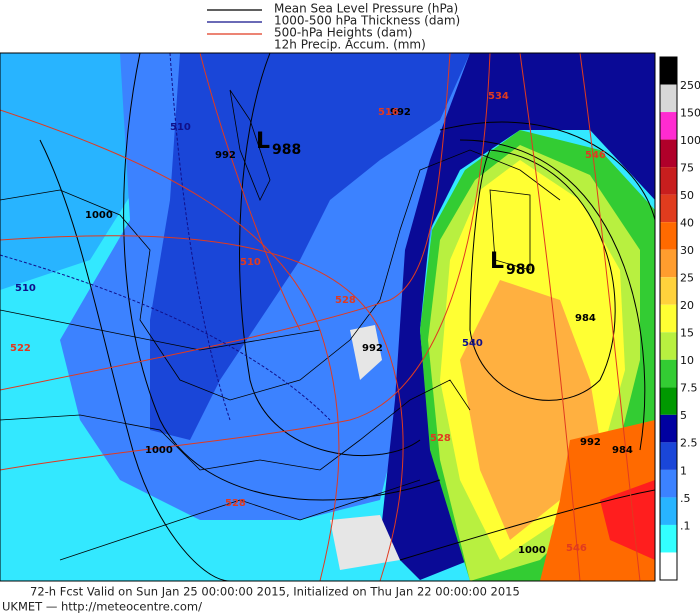  Describe the element at coordinates (498, 96) in the screenshot. I see `height-label: 534` at that location.